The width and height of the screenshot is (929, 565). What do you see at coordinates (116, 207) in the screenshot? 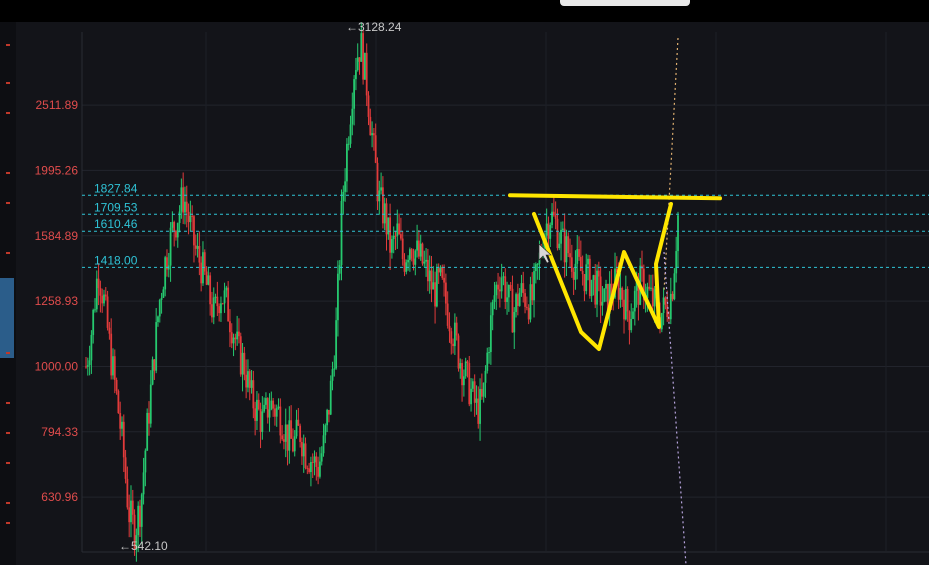
I see `level-label: 1709.53` at bounding box center [116, 207].